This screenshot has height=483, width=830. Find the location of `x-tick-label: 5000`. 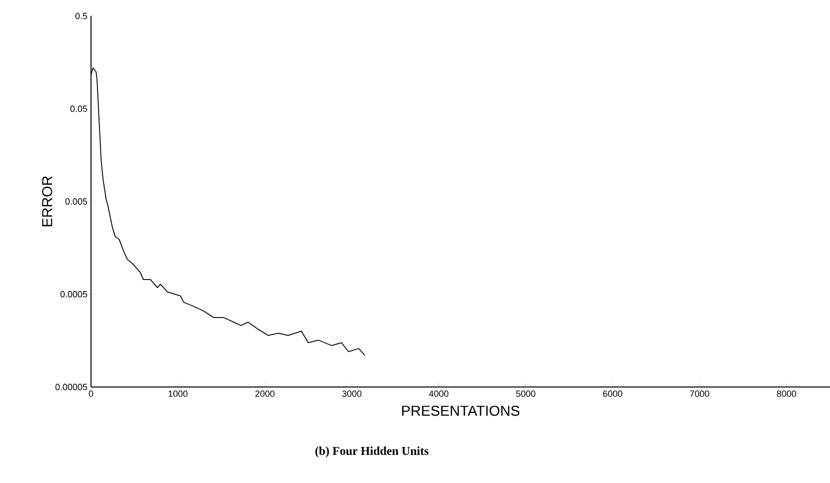

x-tick-label: 5000 is located at coordinates (526, 393).